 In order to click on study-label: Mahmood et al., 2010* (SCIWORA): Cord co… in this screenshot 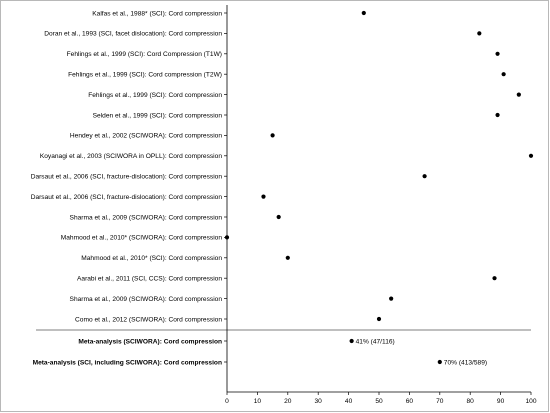, I will do `click(142, 238)`.